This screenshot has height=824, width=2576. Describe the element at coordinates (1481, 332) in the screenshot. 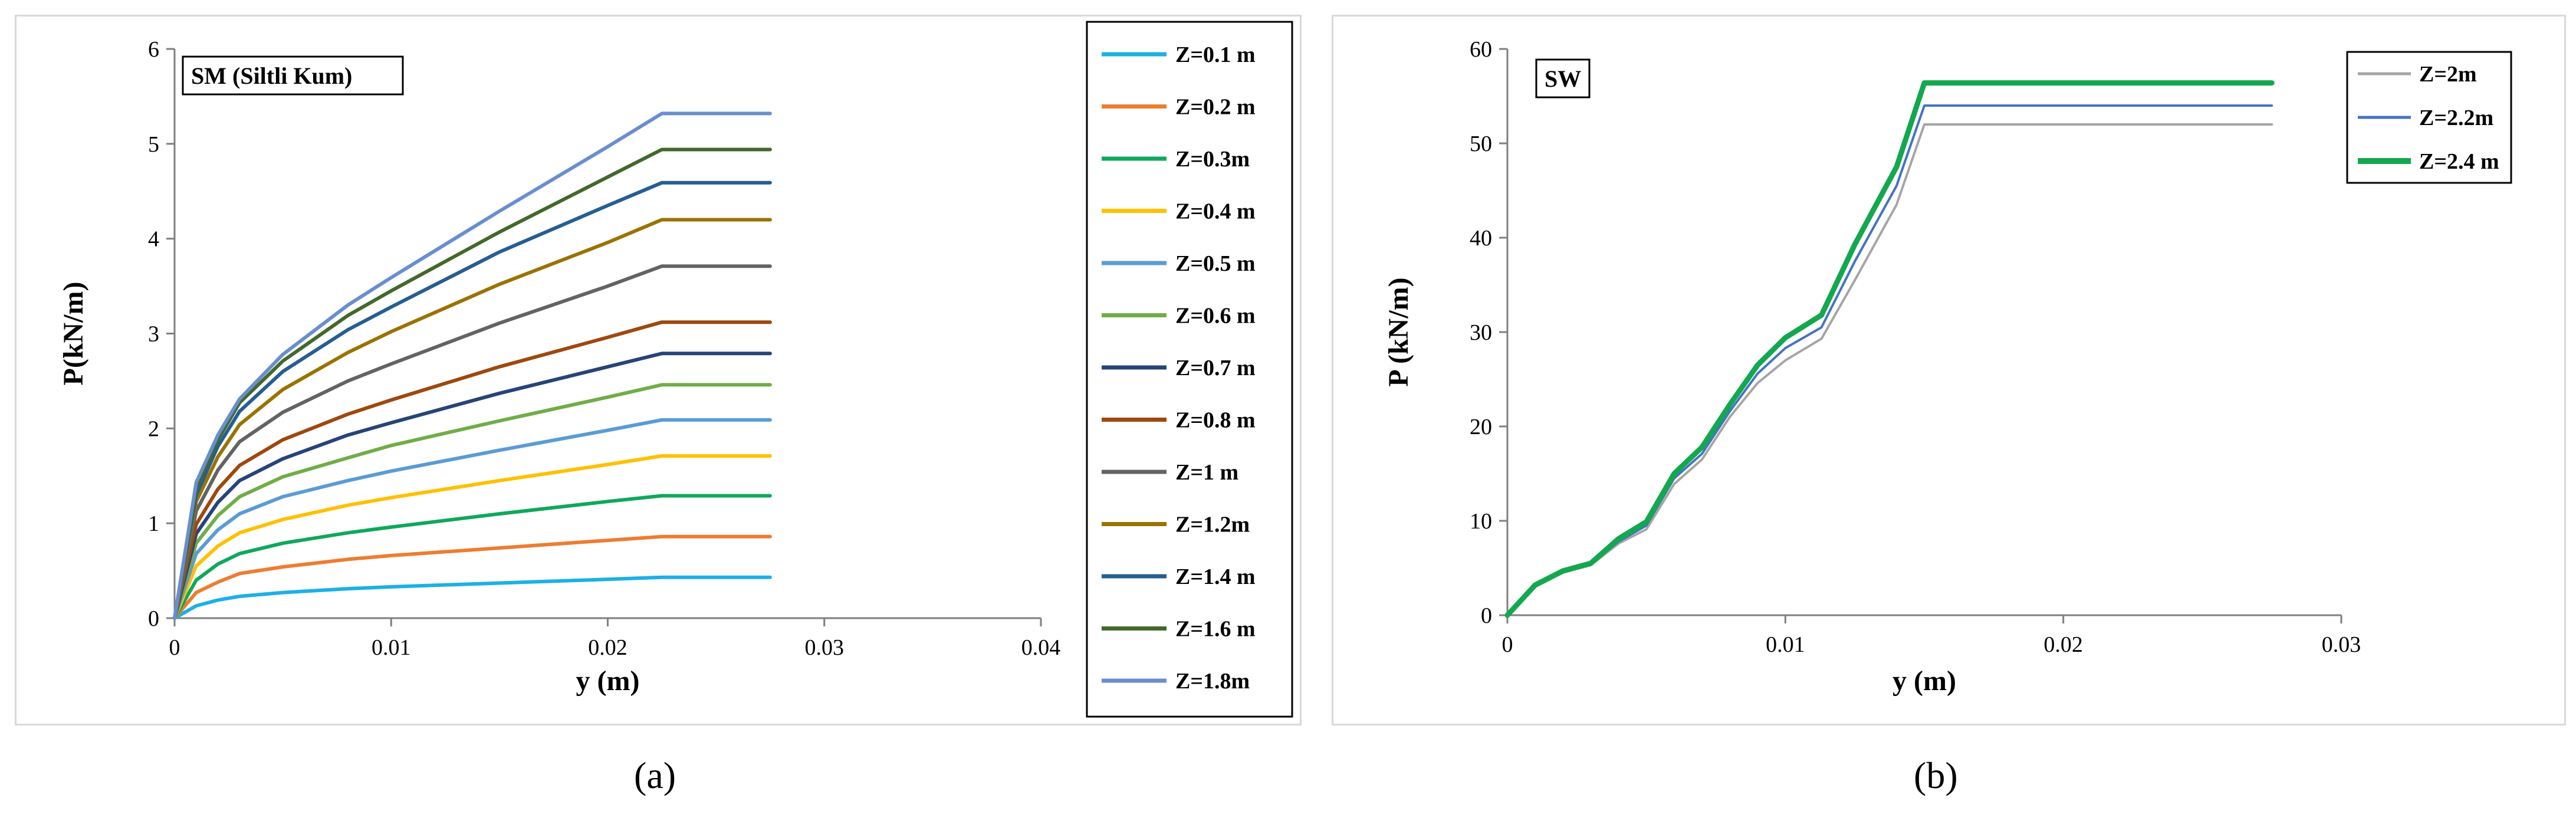

I see `y-tick-label: 30` at that location.